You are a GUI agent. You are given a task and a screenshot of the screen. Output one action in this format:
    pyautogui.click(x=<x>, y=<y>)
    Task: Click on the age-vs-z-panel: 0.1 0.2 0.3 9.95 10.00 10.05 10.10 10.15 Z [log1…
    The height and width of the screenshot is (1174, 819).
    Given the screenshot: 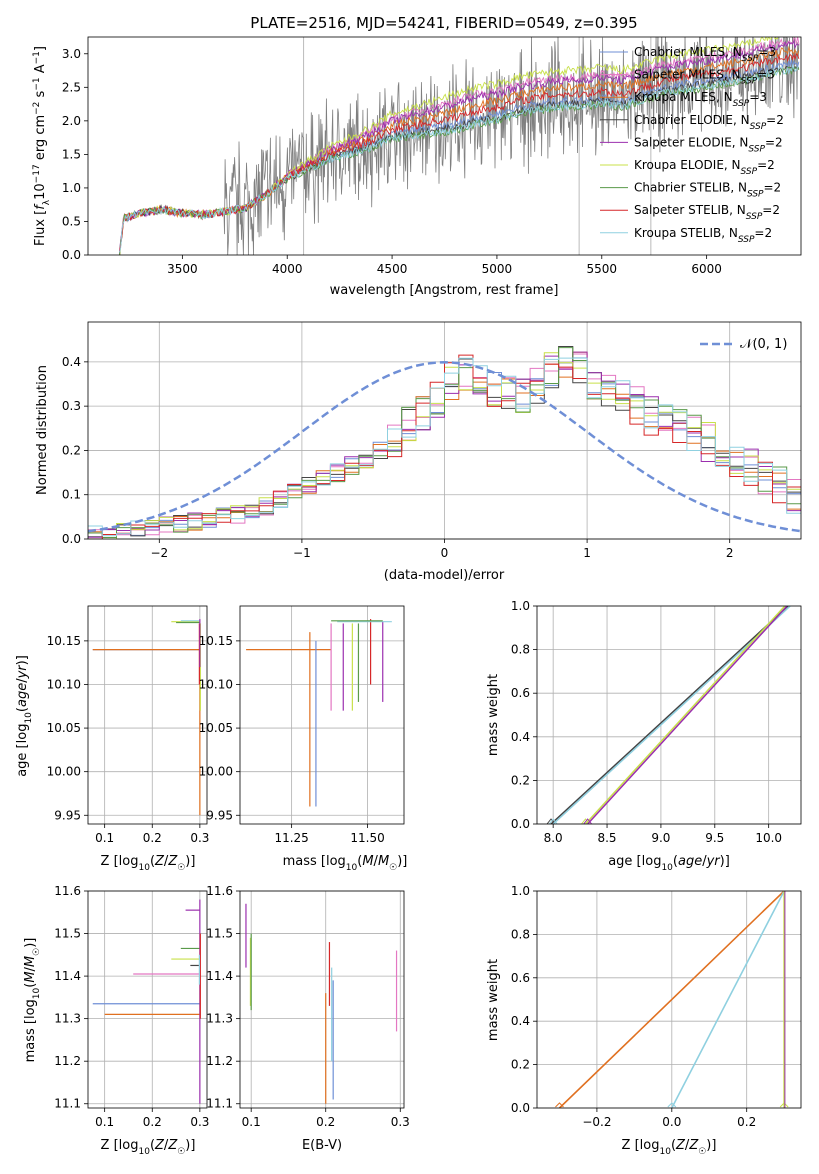 What is the action you would take?
    pyautogui.click(x=112, y=739)
    